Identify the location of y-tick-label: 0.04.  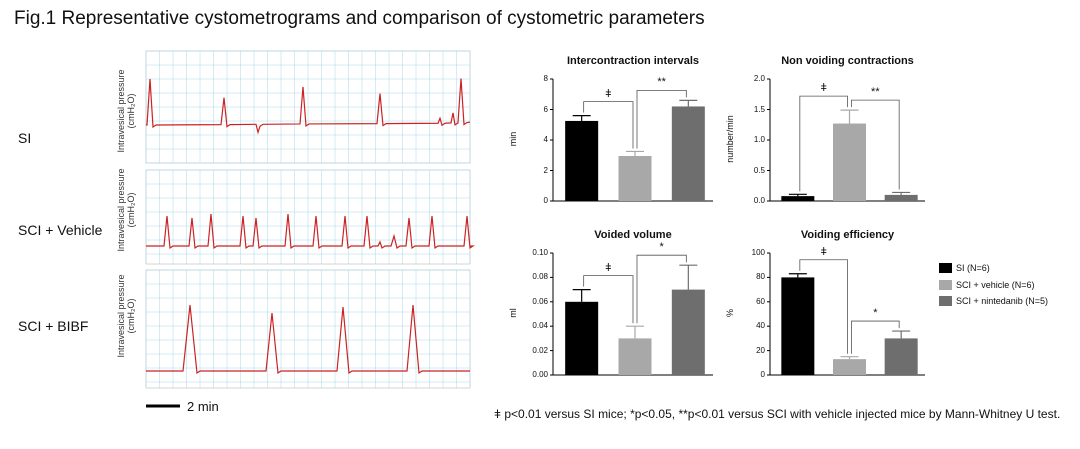
(540, 326).